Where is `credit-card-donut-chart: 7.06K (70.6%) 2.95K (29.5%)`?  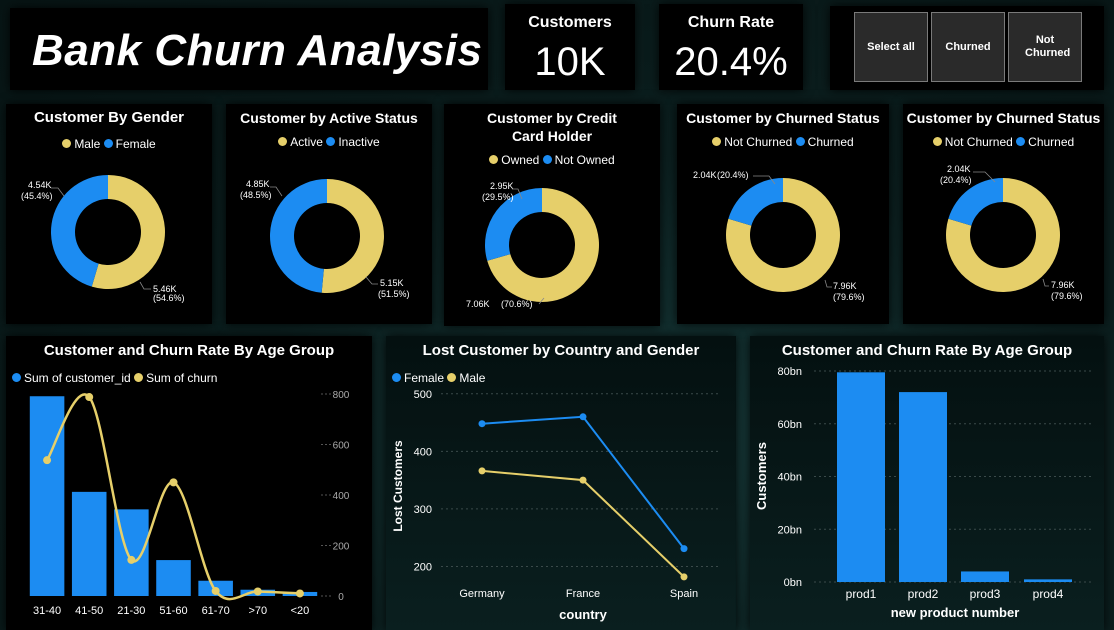 credit-card-donut-chart: 7.06K (70.6%) 2.95K (29.5%) is located at coordinates (532, 245).